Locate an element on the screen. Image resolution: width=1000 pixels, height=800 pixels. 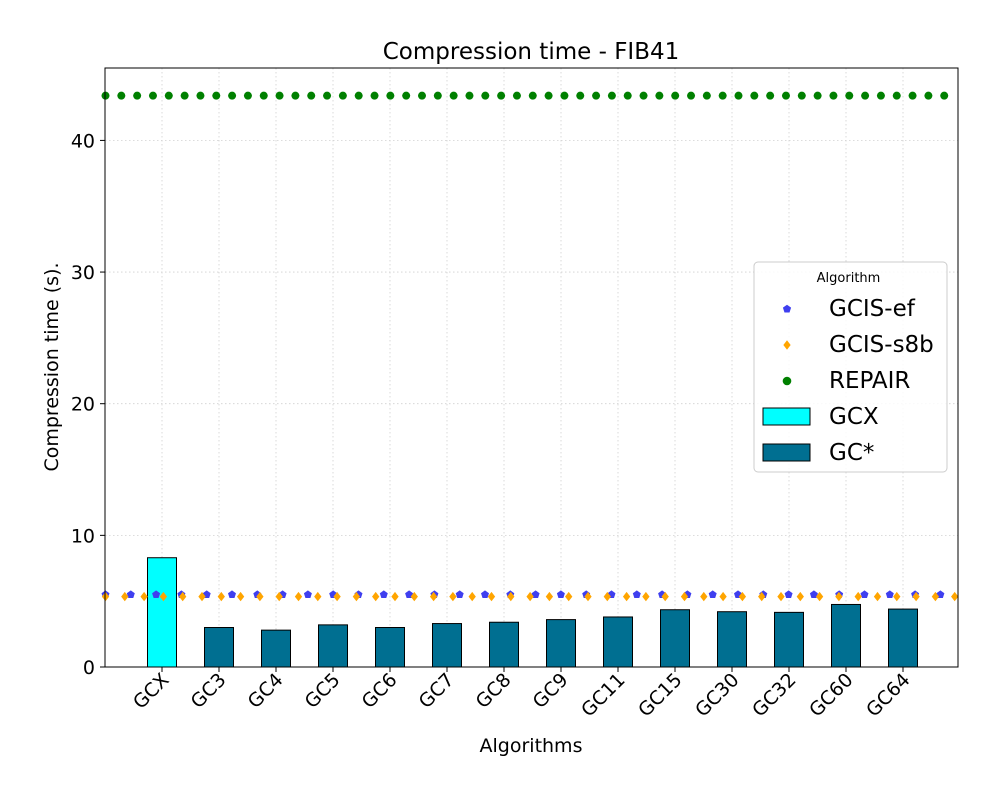
bar-gc7 is located at coordinates (447, 645).